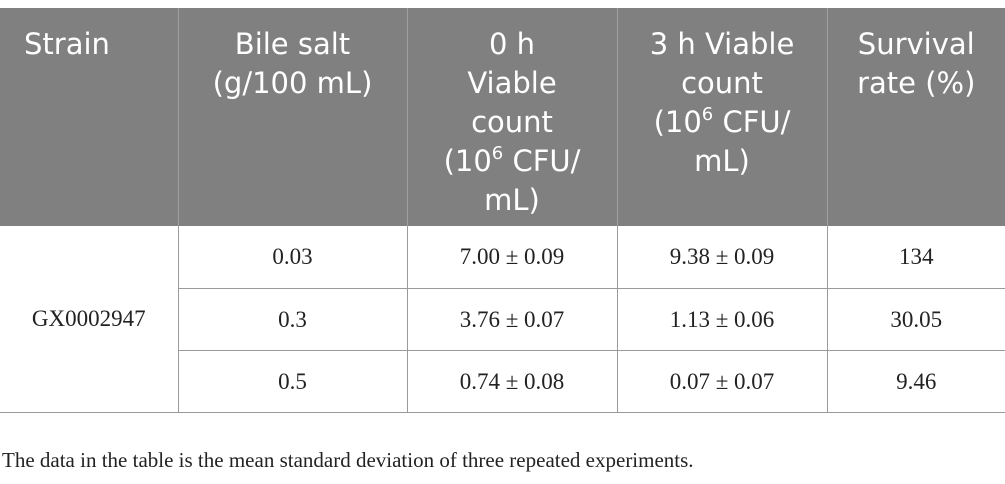 The height and width of the screenshot is (484, 1005). What do you see at coordinates (292, 319) in the screenshot?
I see `bile-salt-cell: 0.3` at bounding box center [292, 319].